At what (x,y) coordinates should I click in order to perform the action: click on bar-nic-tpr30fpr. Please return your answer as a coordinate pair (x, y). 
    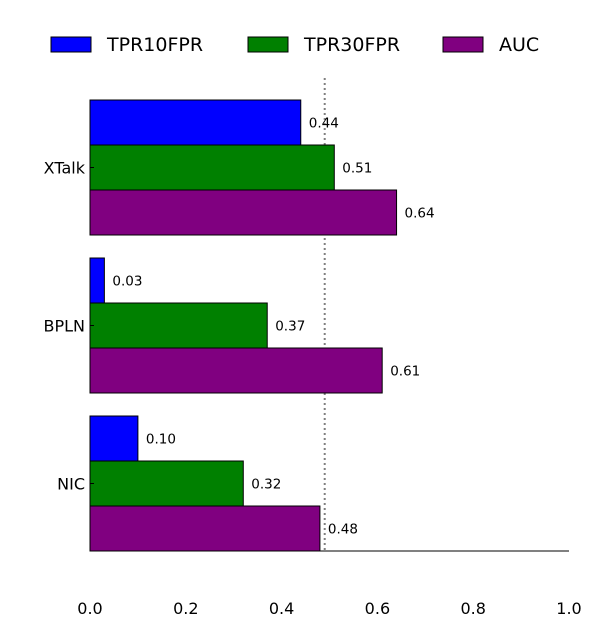
    Looking at the image, I should click on (166, 483).